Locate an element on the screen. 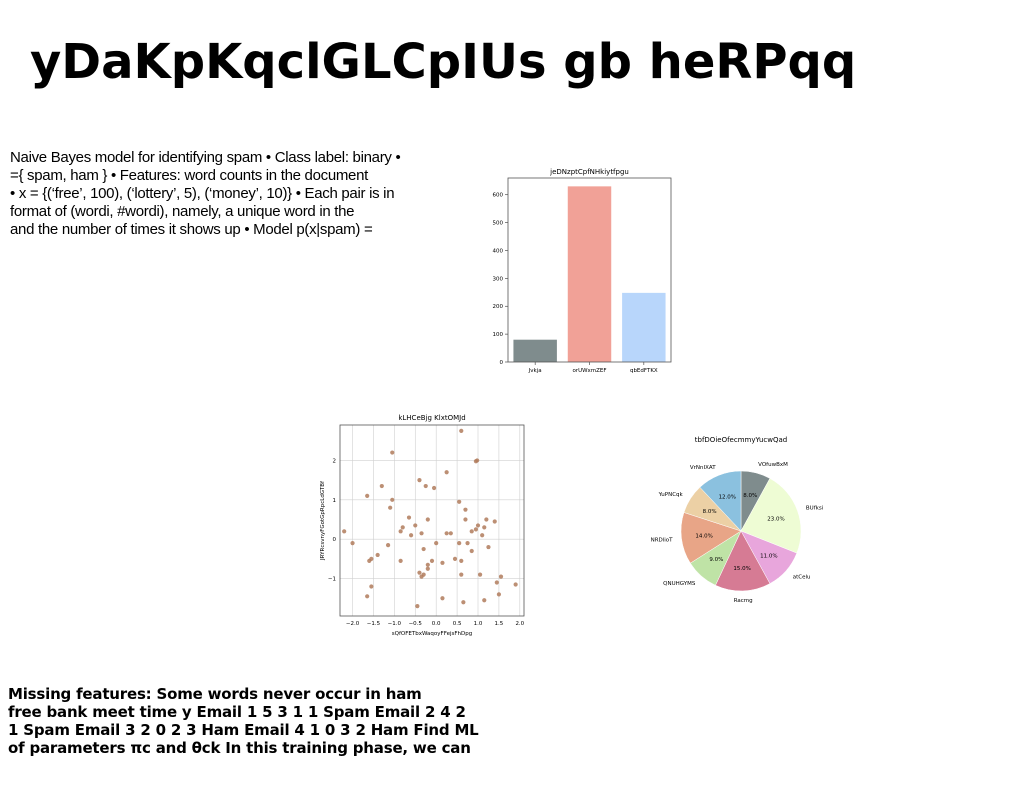  x-tick-label: 0.5 is located at coordinates (457, 624).